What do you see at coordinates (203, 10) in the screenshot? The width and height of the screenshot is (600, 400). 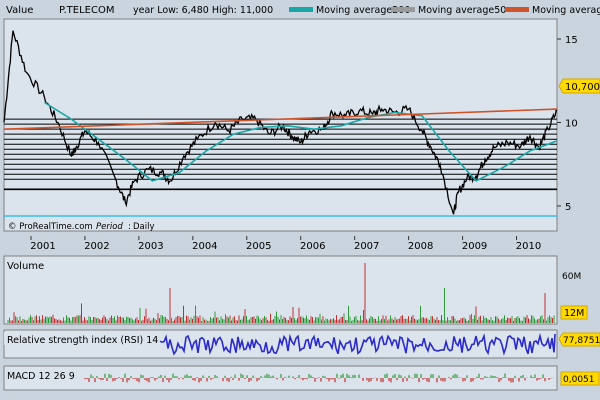 I see `year-range: year Low: 6,480 High: 11,000` at bounding box center [203, 10].